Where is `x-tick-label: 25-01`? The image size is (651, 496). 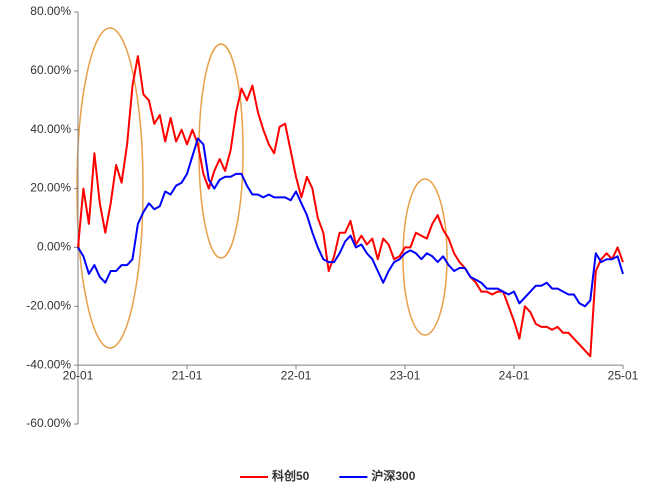
x-tick-label: 25-01 is located at coordinates (623, 375).